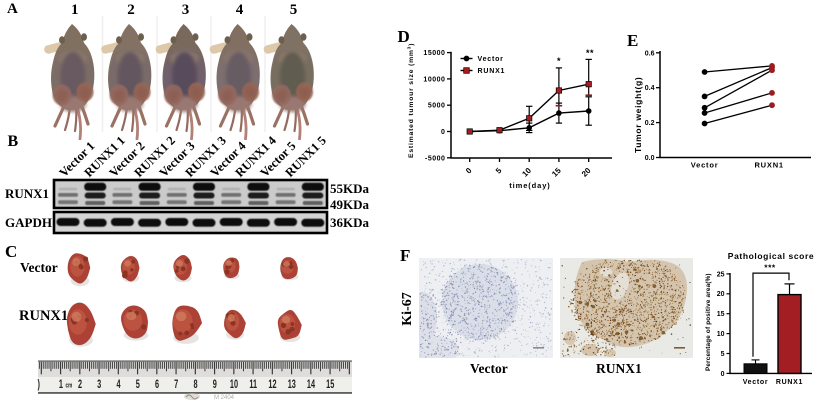  I want to click on svg-text: Estimated tumour size (mm3), so click(411, 100).